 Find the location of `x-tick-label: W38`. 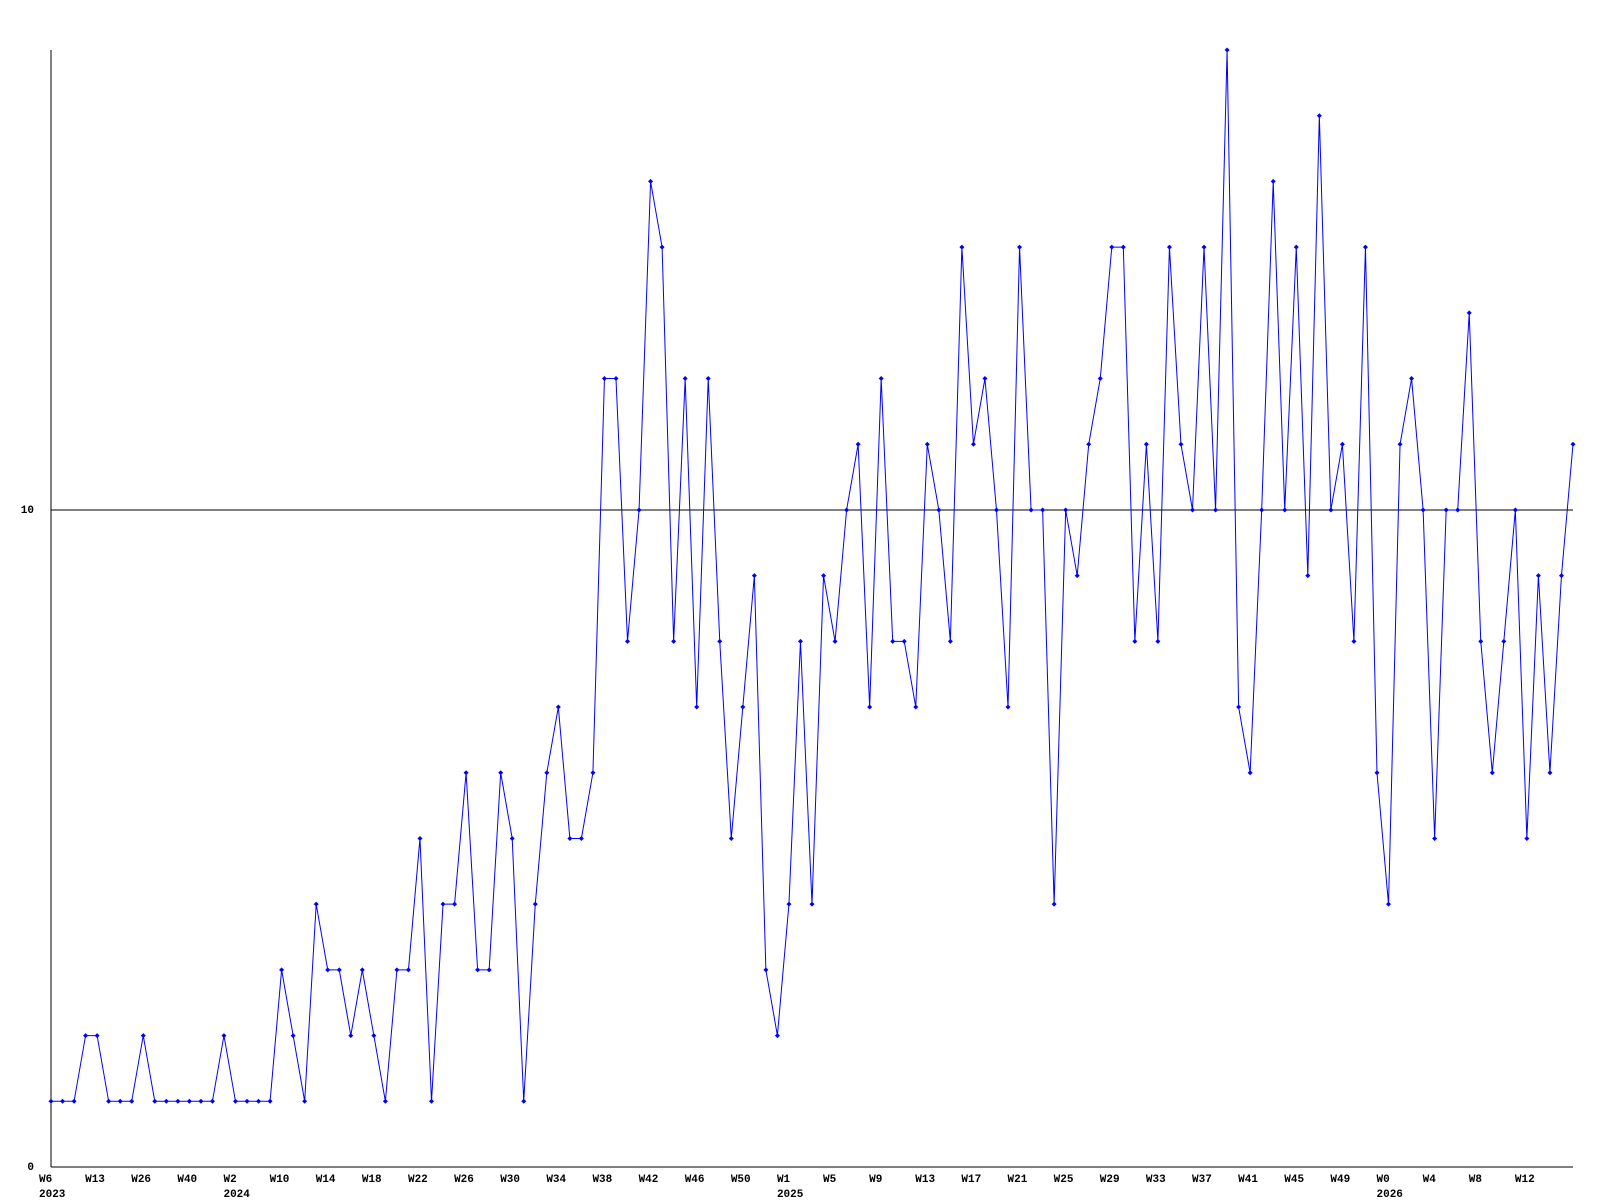

x-tick-label: W38 is located at coordinates (602, 1180).